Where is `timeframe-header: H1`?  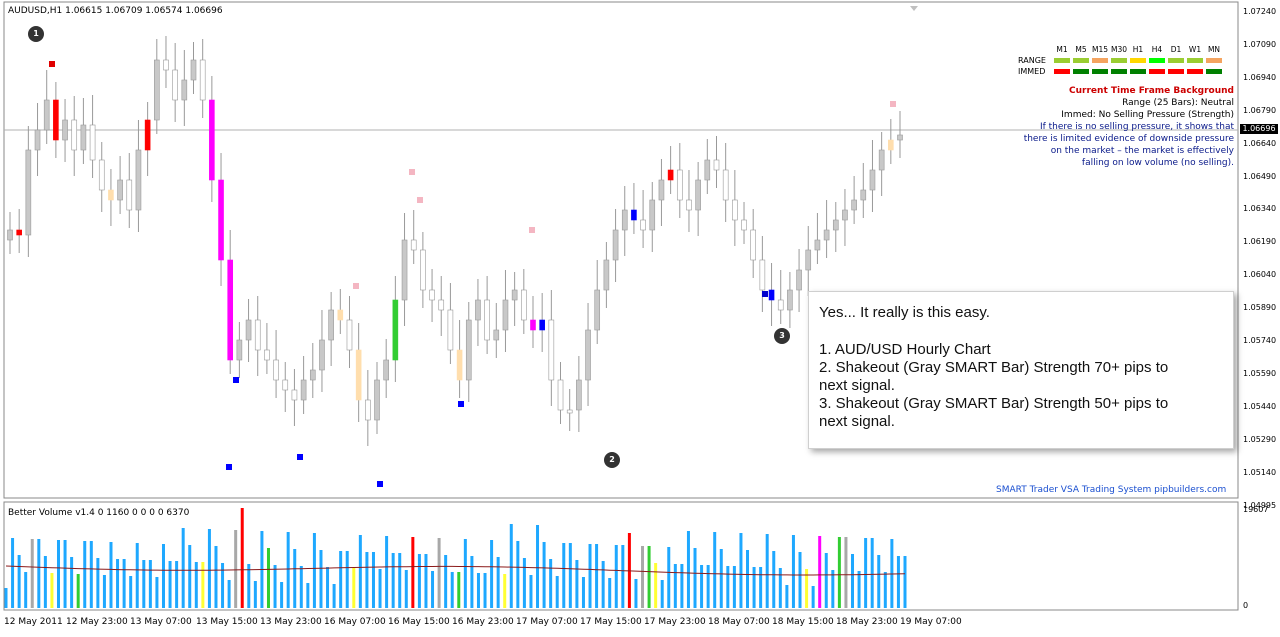 timeframe-header: H1 is located at coordinates (1138, 49).